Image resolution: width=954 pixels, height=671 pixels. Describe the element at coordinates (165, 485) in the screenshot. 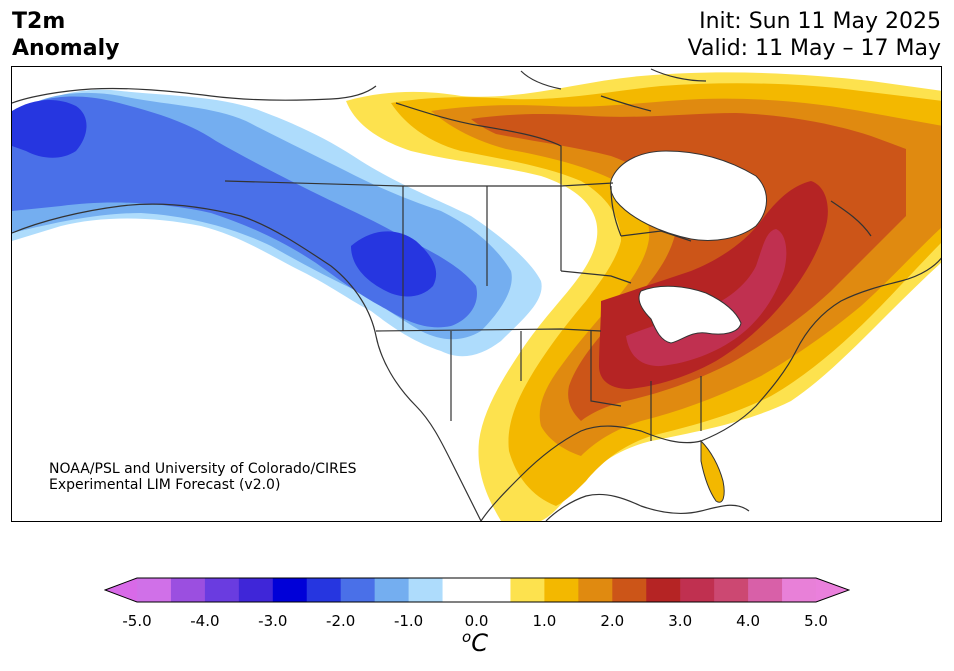

I see `credit-line-2: Experimental LIM Forecast (v2.0)` at that location.